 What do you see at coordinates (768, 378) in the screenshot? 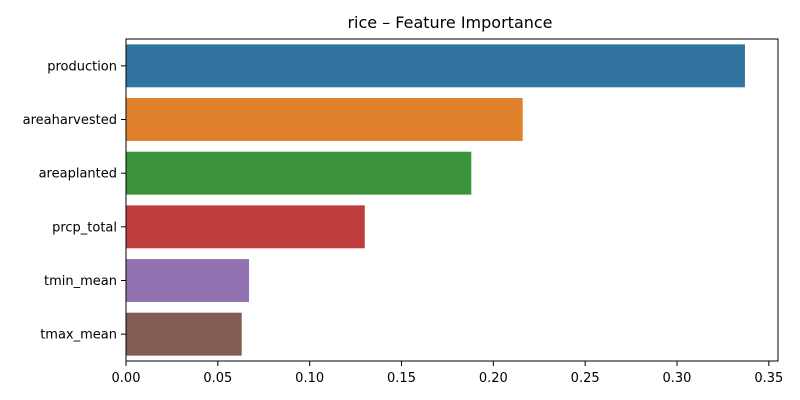
I see `x-tick-label: 0.35` at bounding box center [768, 378].